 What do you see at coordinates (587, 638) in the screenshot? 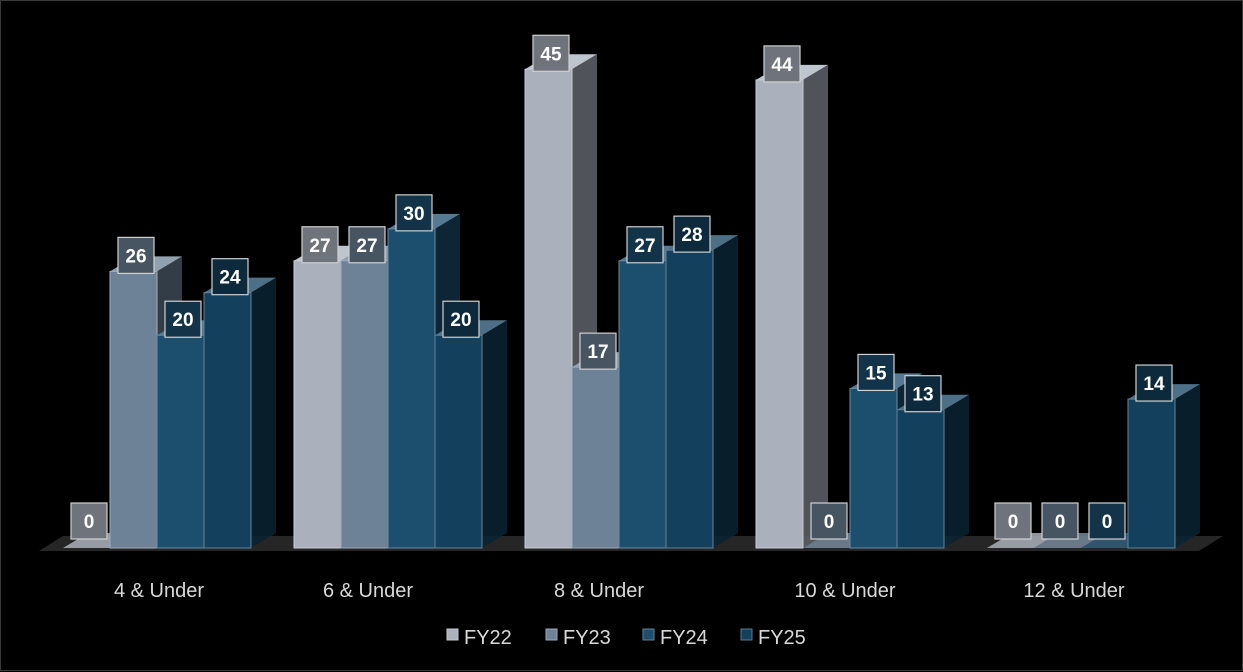
I see `legend-label: FY23` at bounding box center [587, 638].